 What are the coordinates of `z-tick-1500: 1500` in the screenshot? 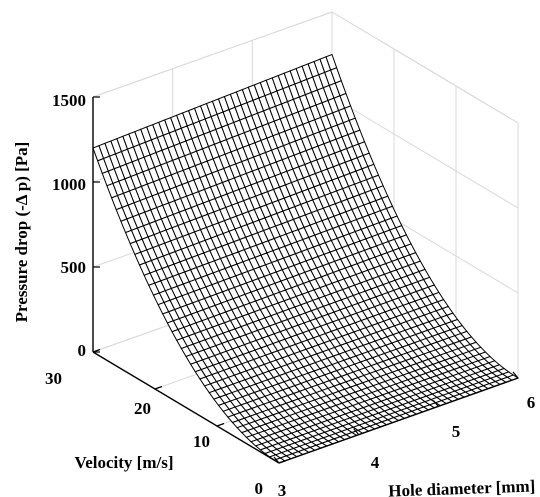 It's located at (69, 100).